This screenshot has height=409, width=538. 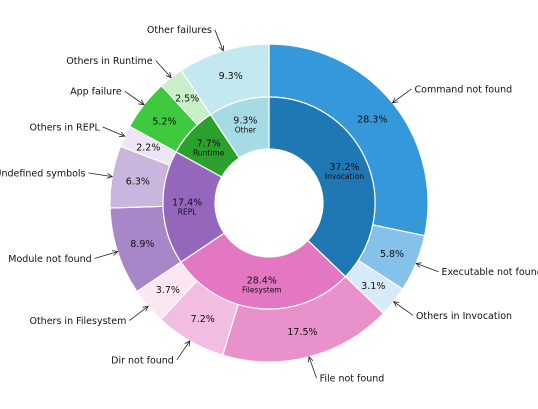 I want to click on inner-category-label-invocation: Invocation, so click(x=344, y=176).